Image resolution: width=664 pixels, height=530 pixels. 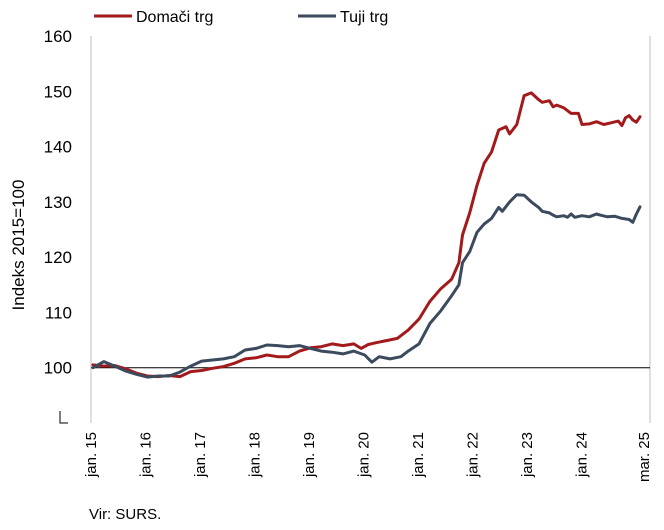 I want to click on y-tick-120: 120, so click(x=58, y=257).